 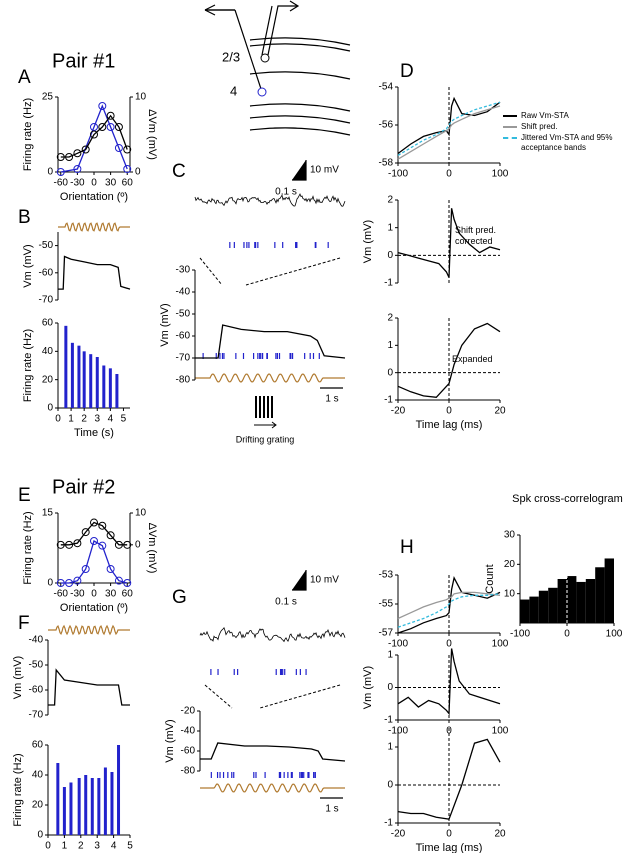 What do you see at coordinates (510, 116) in the screenshot?
I see `legend-swatch` at bounding box center [510, 116].